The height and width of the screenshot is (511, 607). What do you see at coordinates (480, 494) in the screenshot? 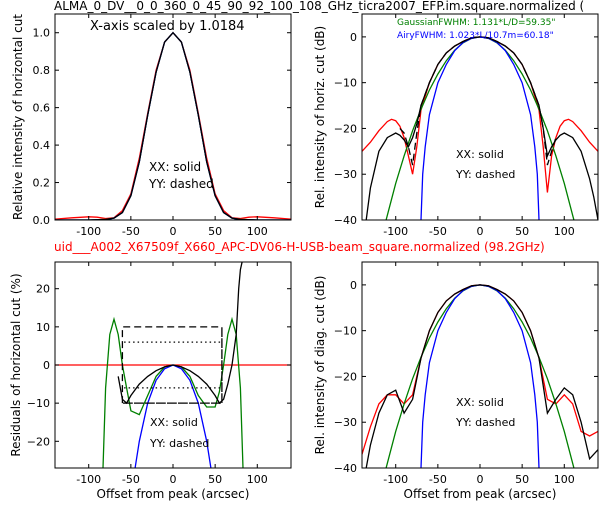
I see `panel3-xlabel: Offset from peak (arcsec)` at bounding box center [480, 494].